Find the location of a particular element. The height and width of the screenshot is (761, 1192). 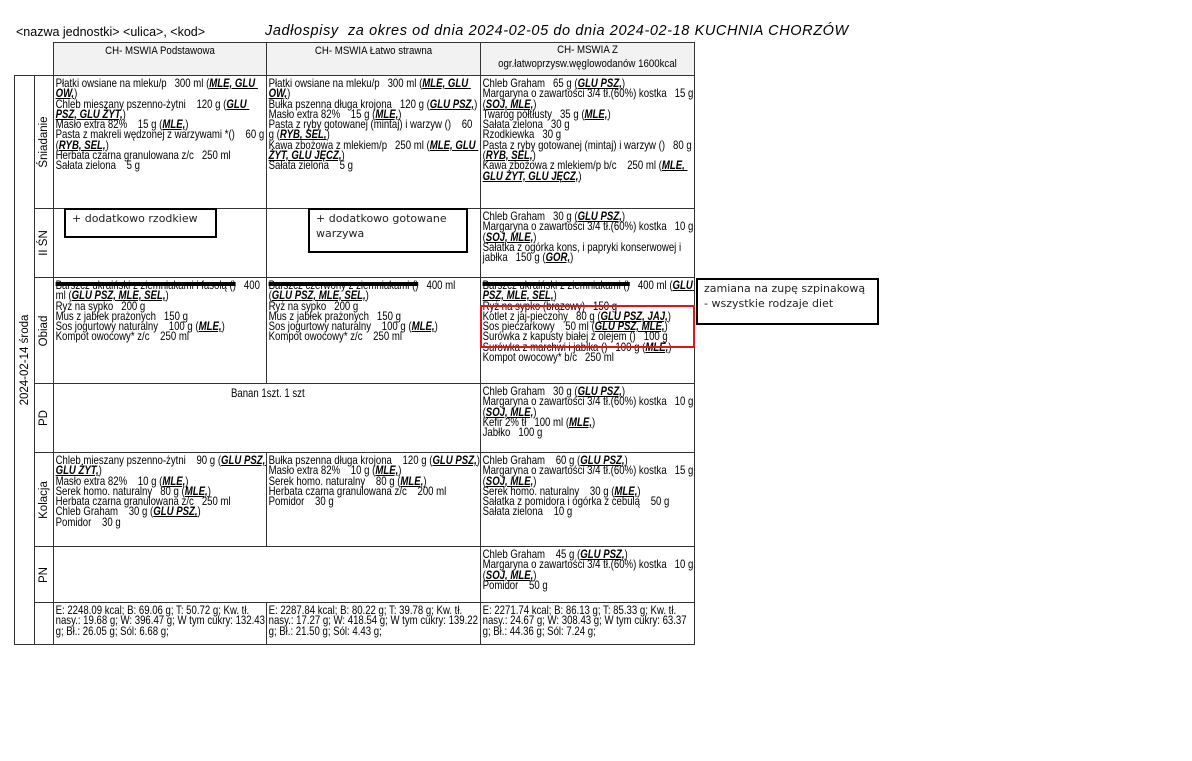

item-text: Pomidor 50 g is located at coordinates (515, 584).